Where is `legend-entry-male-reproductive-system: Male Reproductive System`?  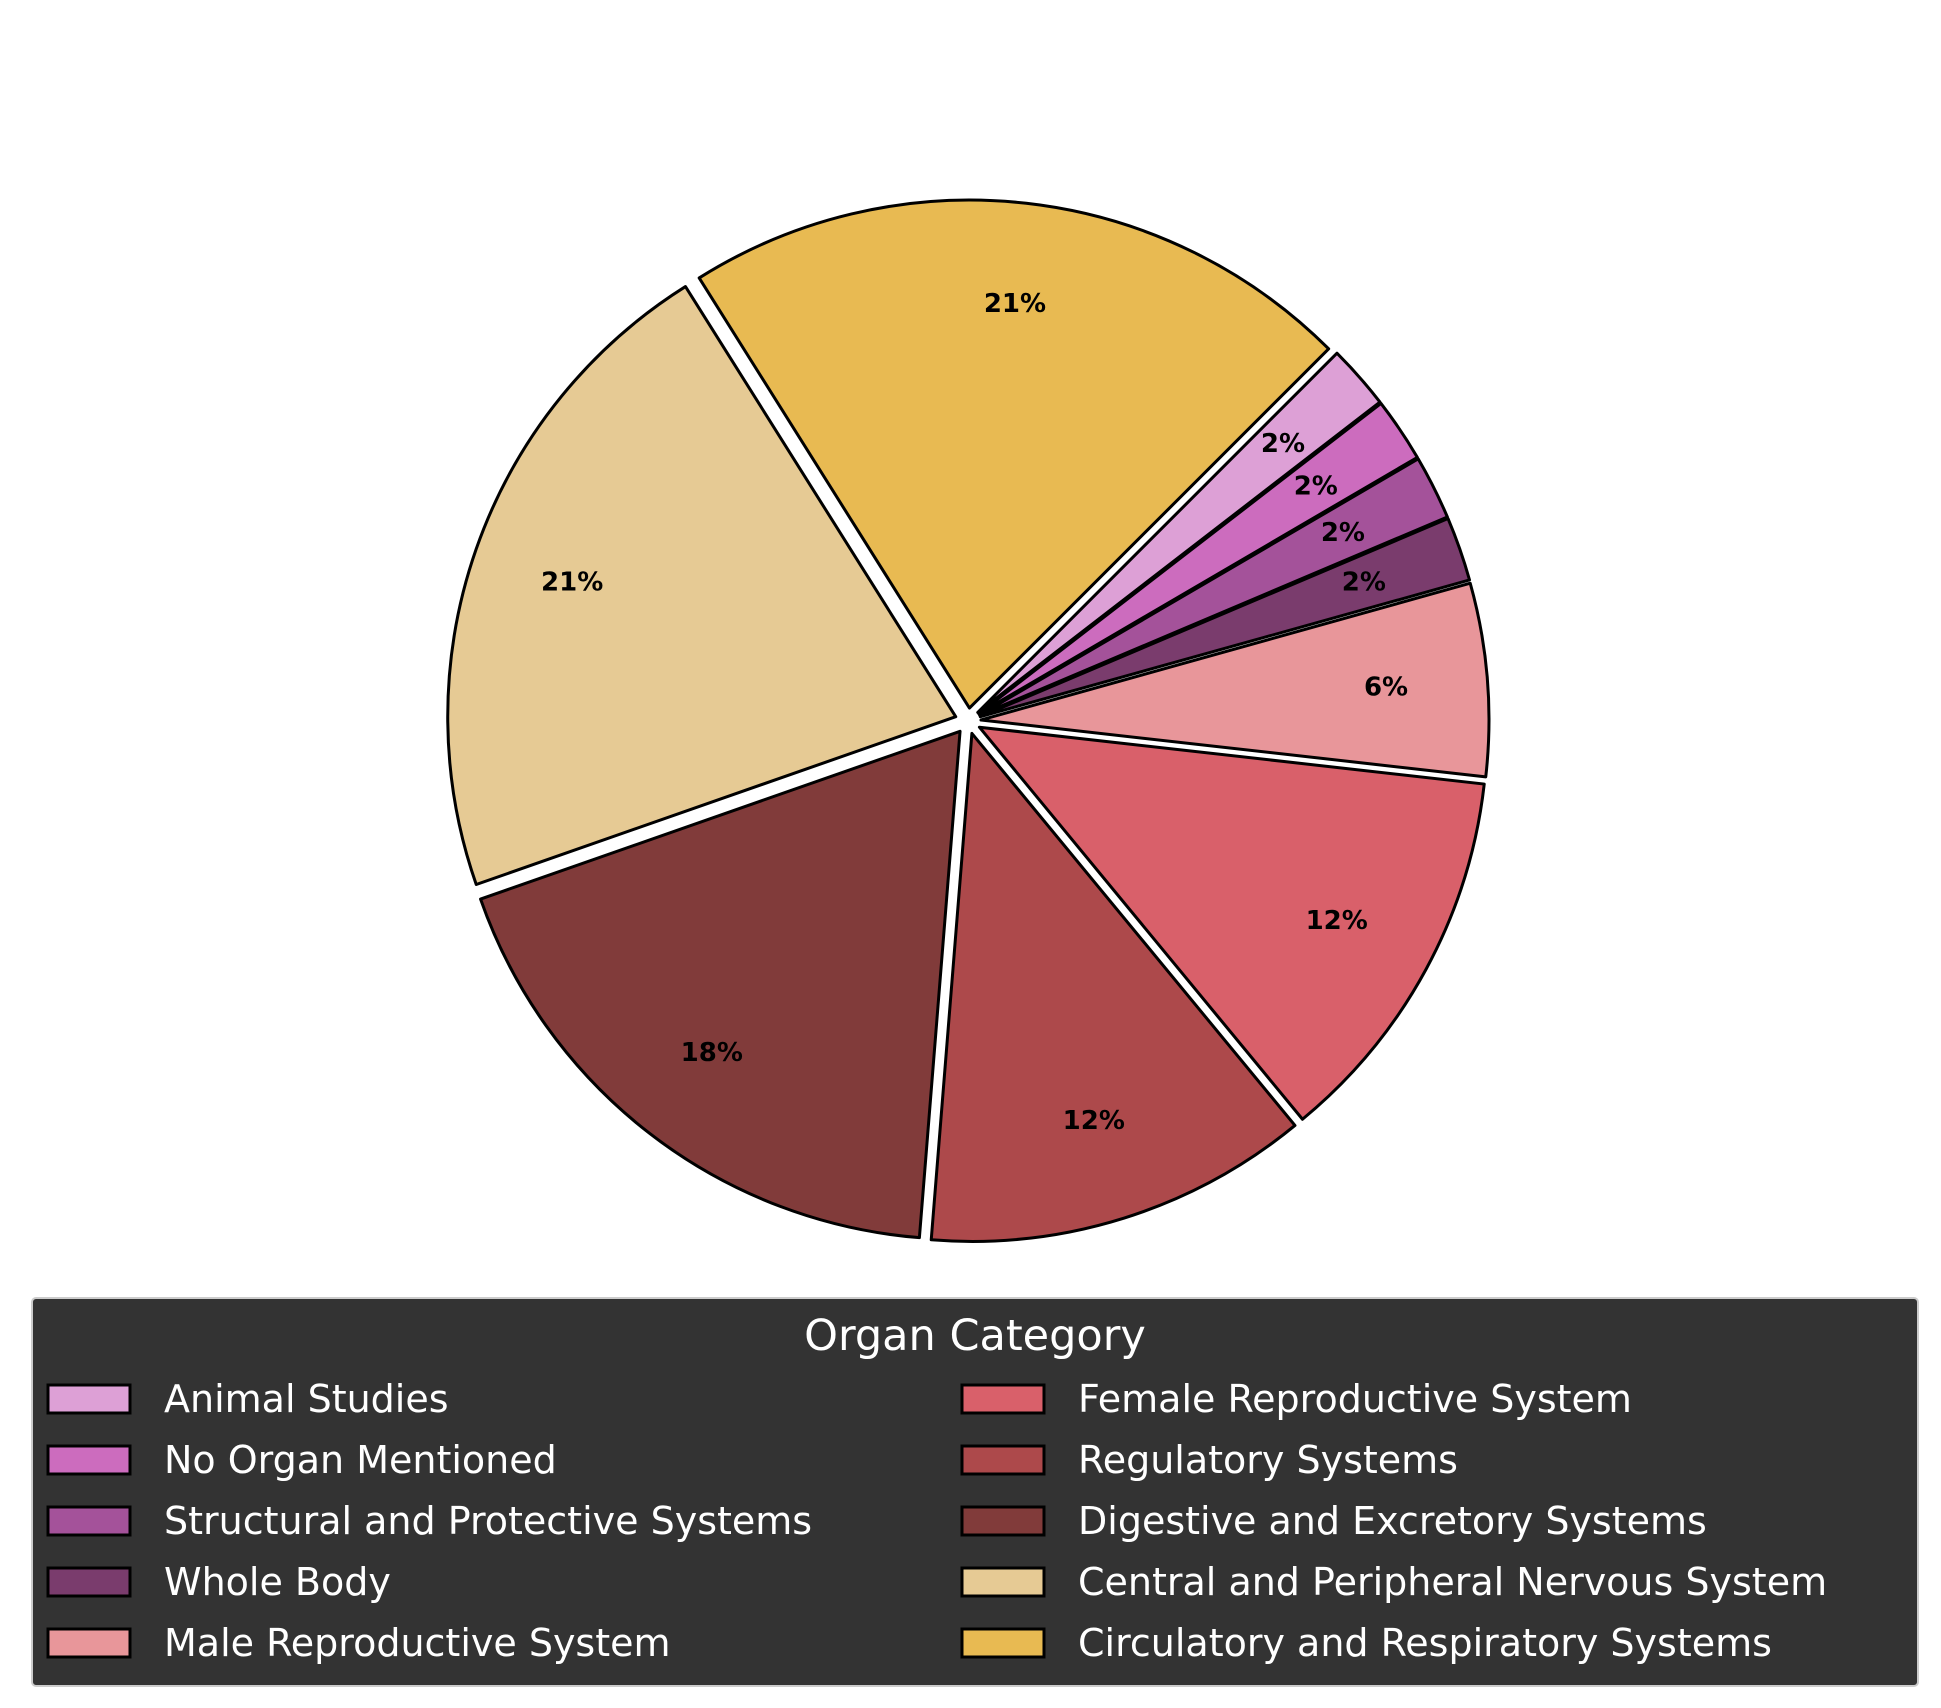
legend-entry-male-reproductive-system: Male Reproductive System is located at coordinates (358, 1643).